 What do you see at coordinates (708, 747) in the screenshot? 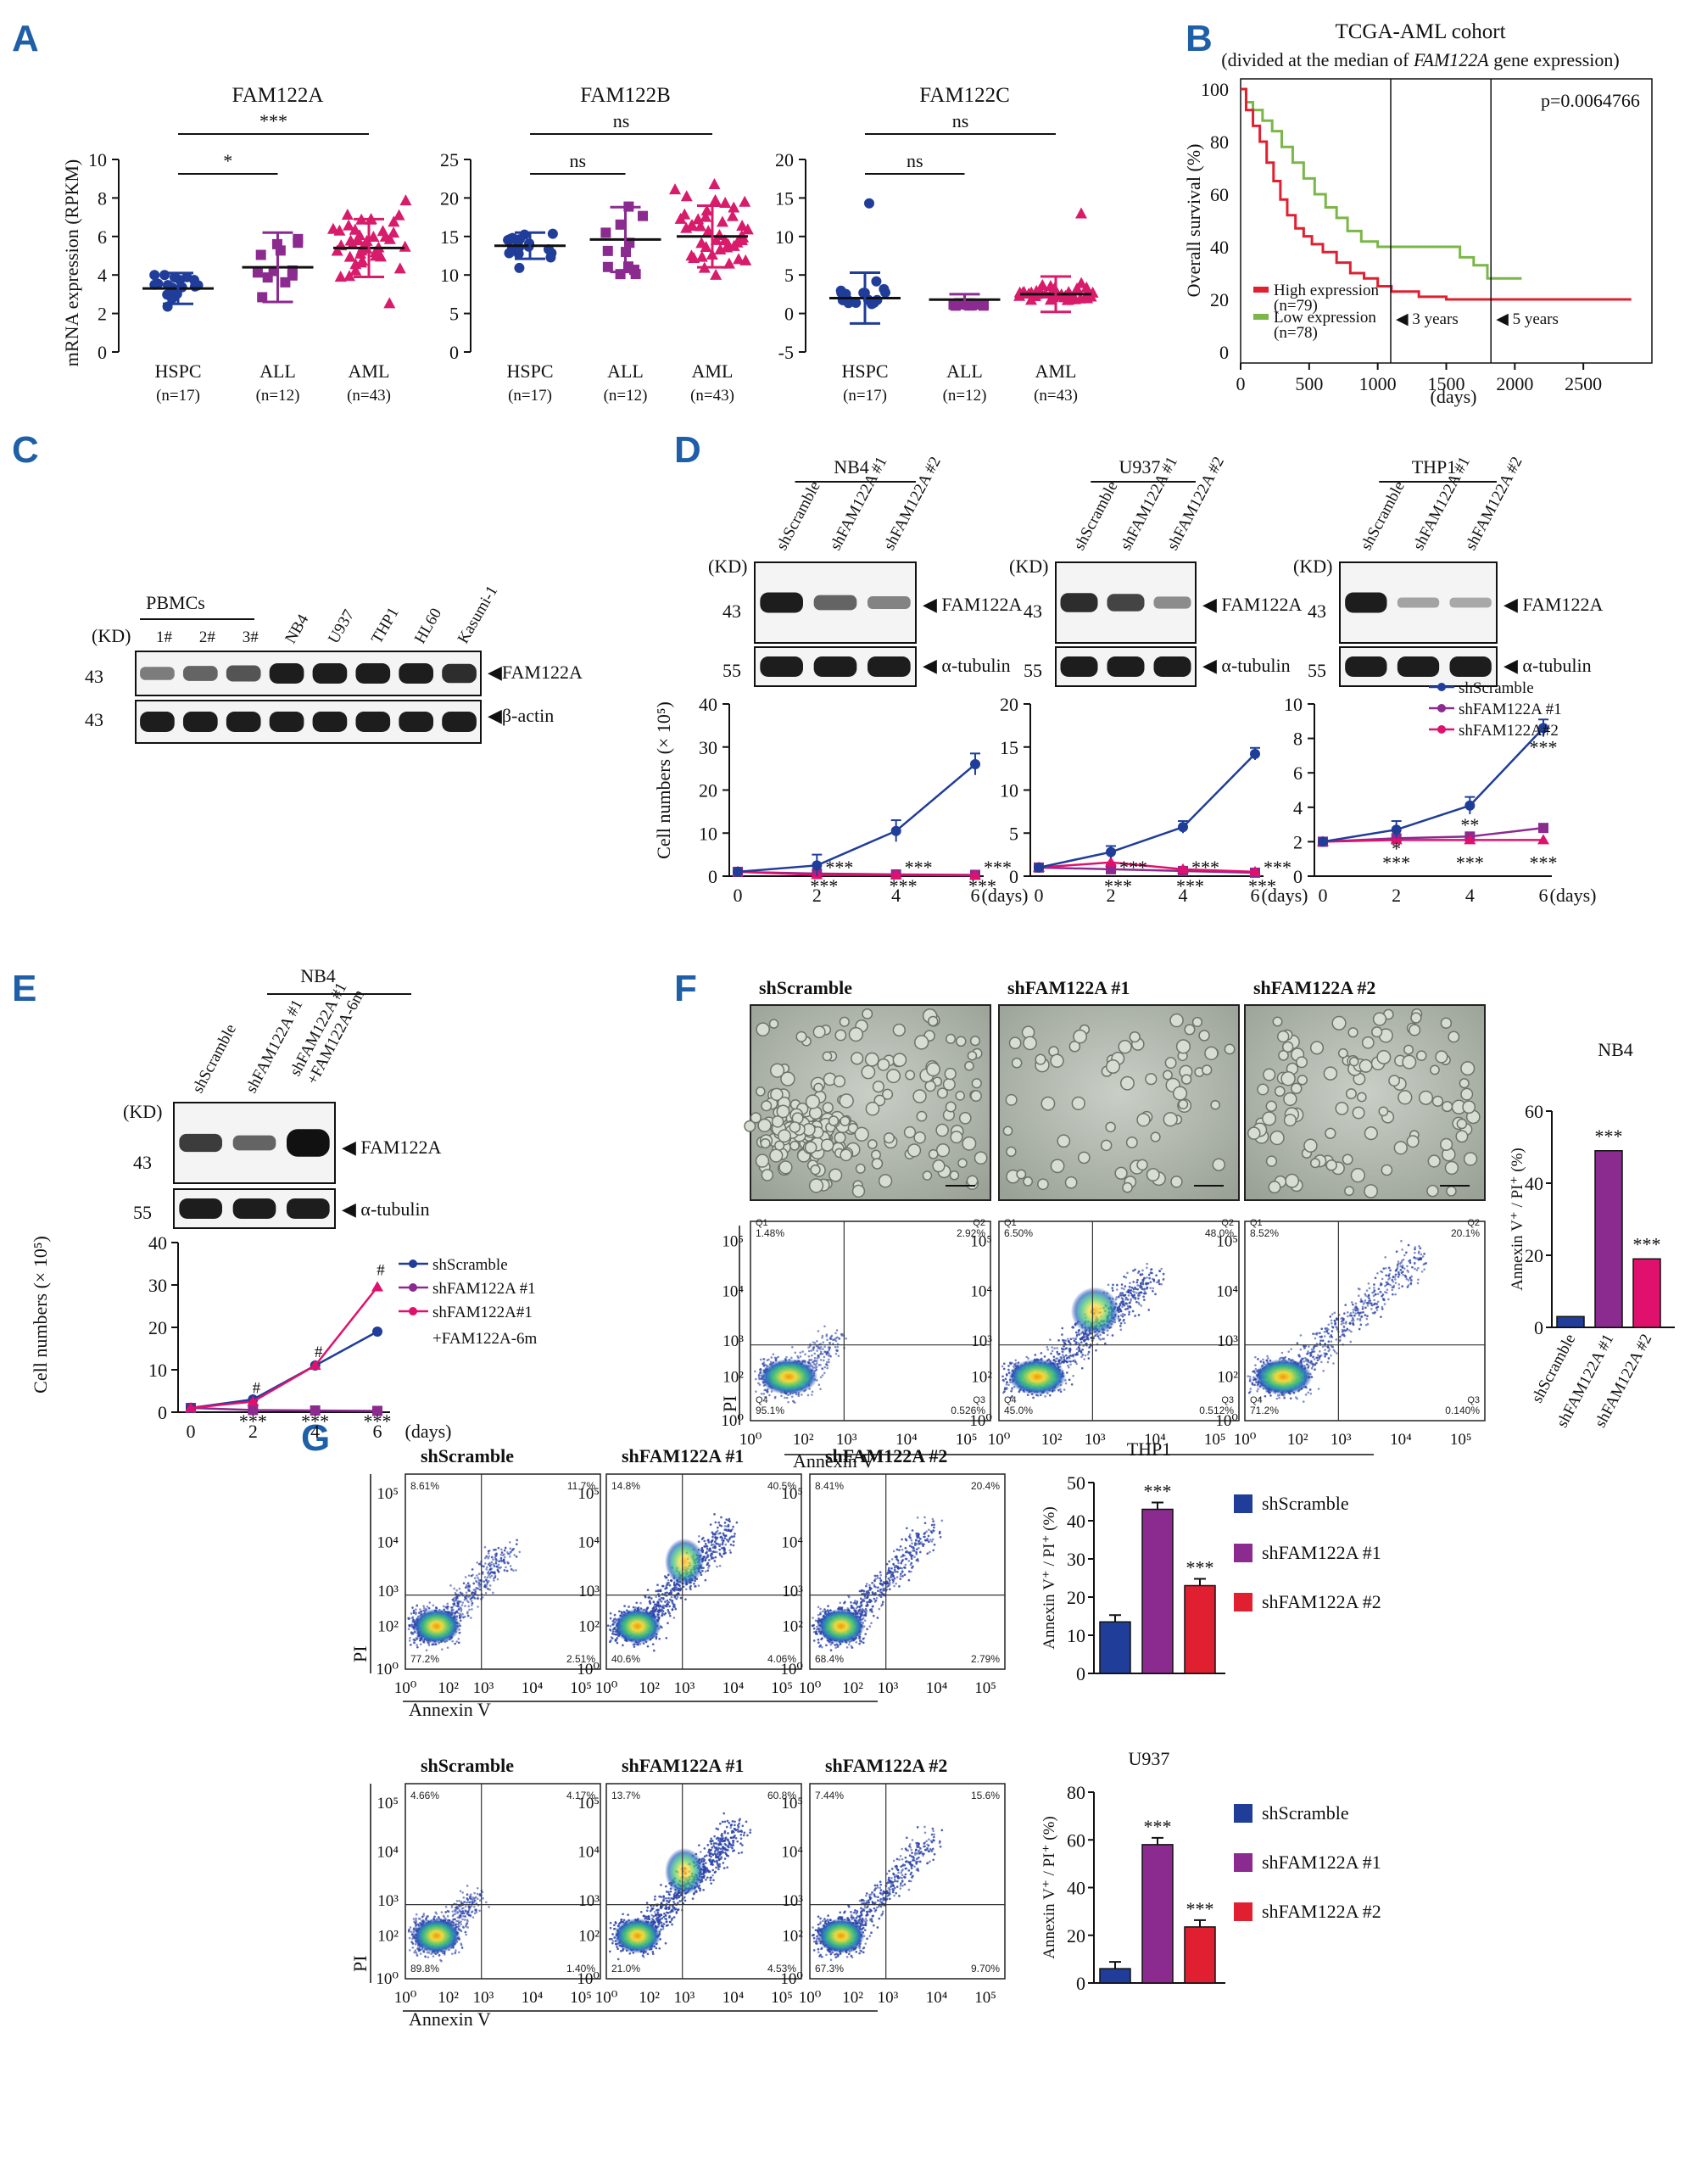
I see `y-tick-label: 30` at bounding box center [708, 747].